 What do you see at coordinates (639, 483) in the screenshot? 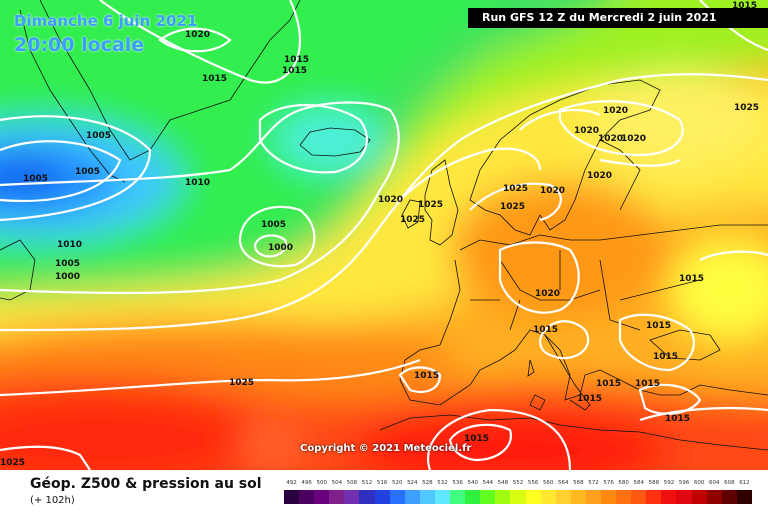
I see `color-scale-tick-label: 584` at bounding box center [639, 483].